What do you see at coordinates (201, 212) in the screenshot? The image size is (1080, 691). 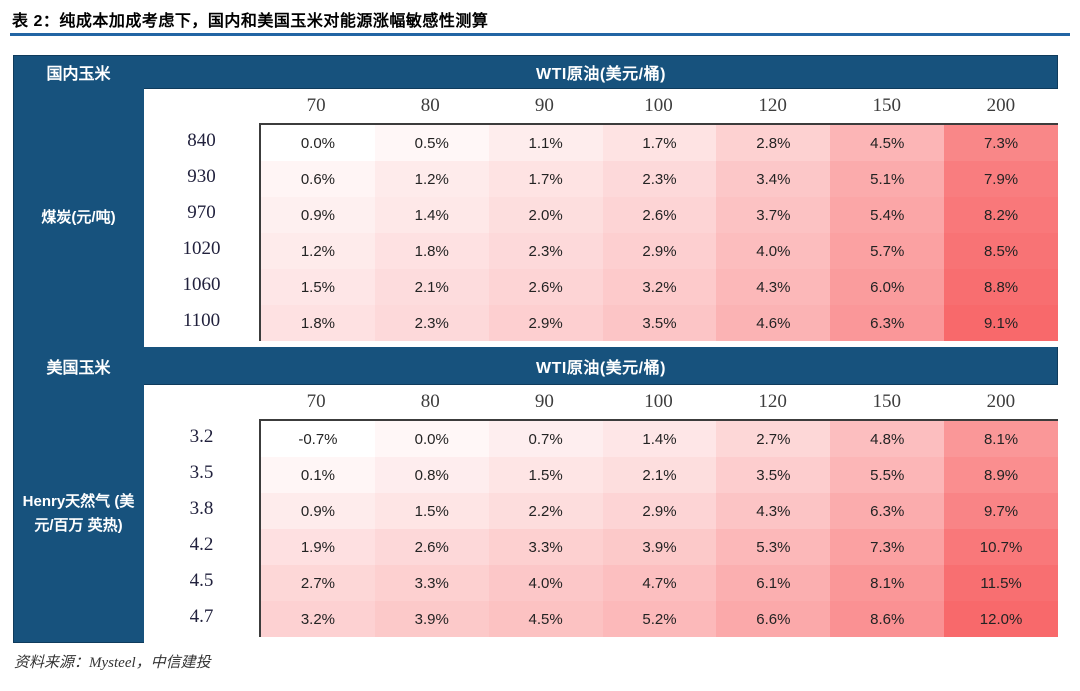 I see `row-label: 970` at bounding box center [201, 212].